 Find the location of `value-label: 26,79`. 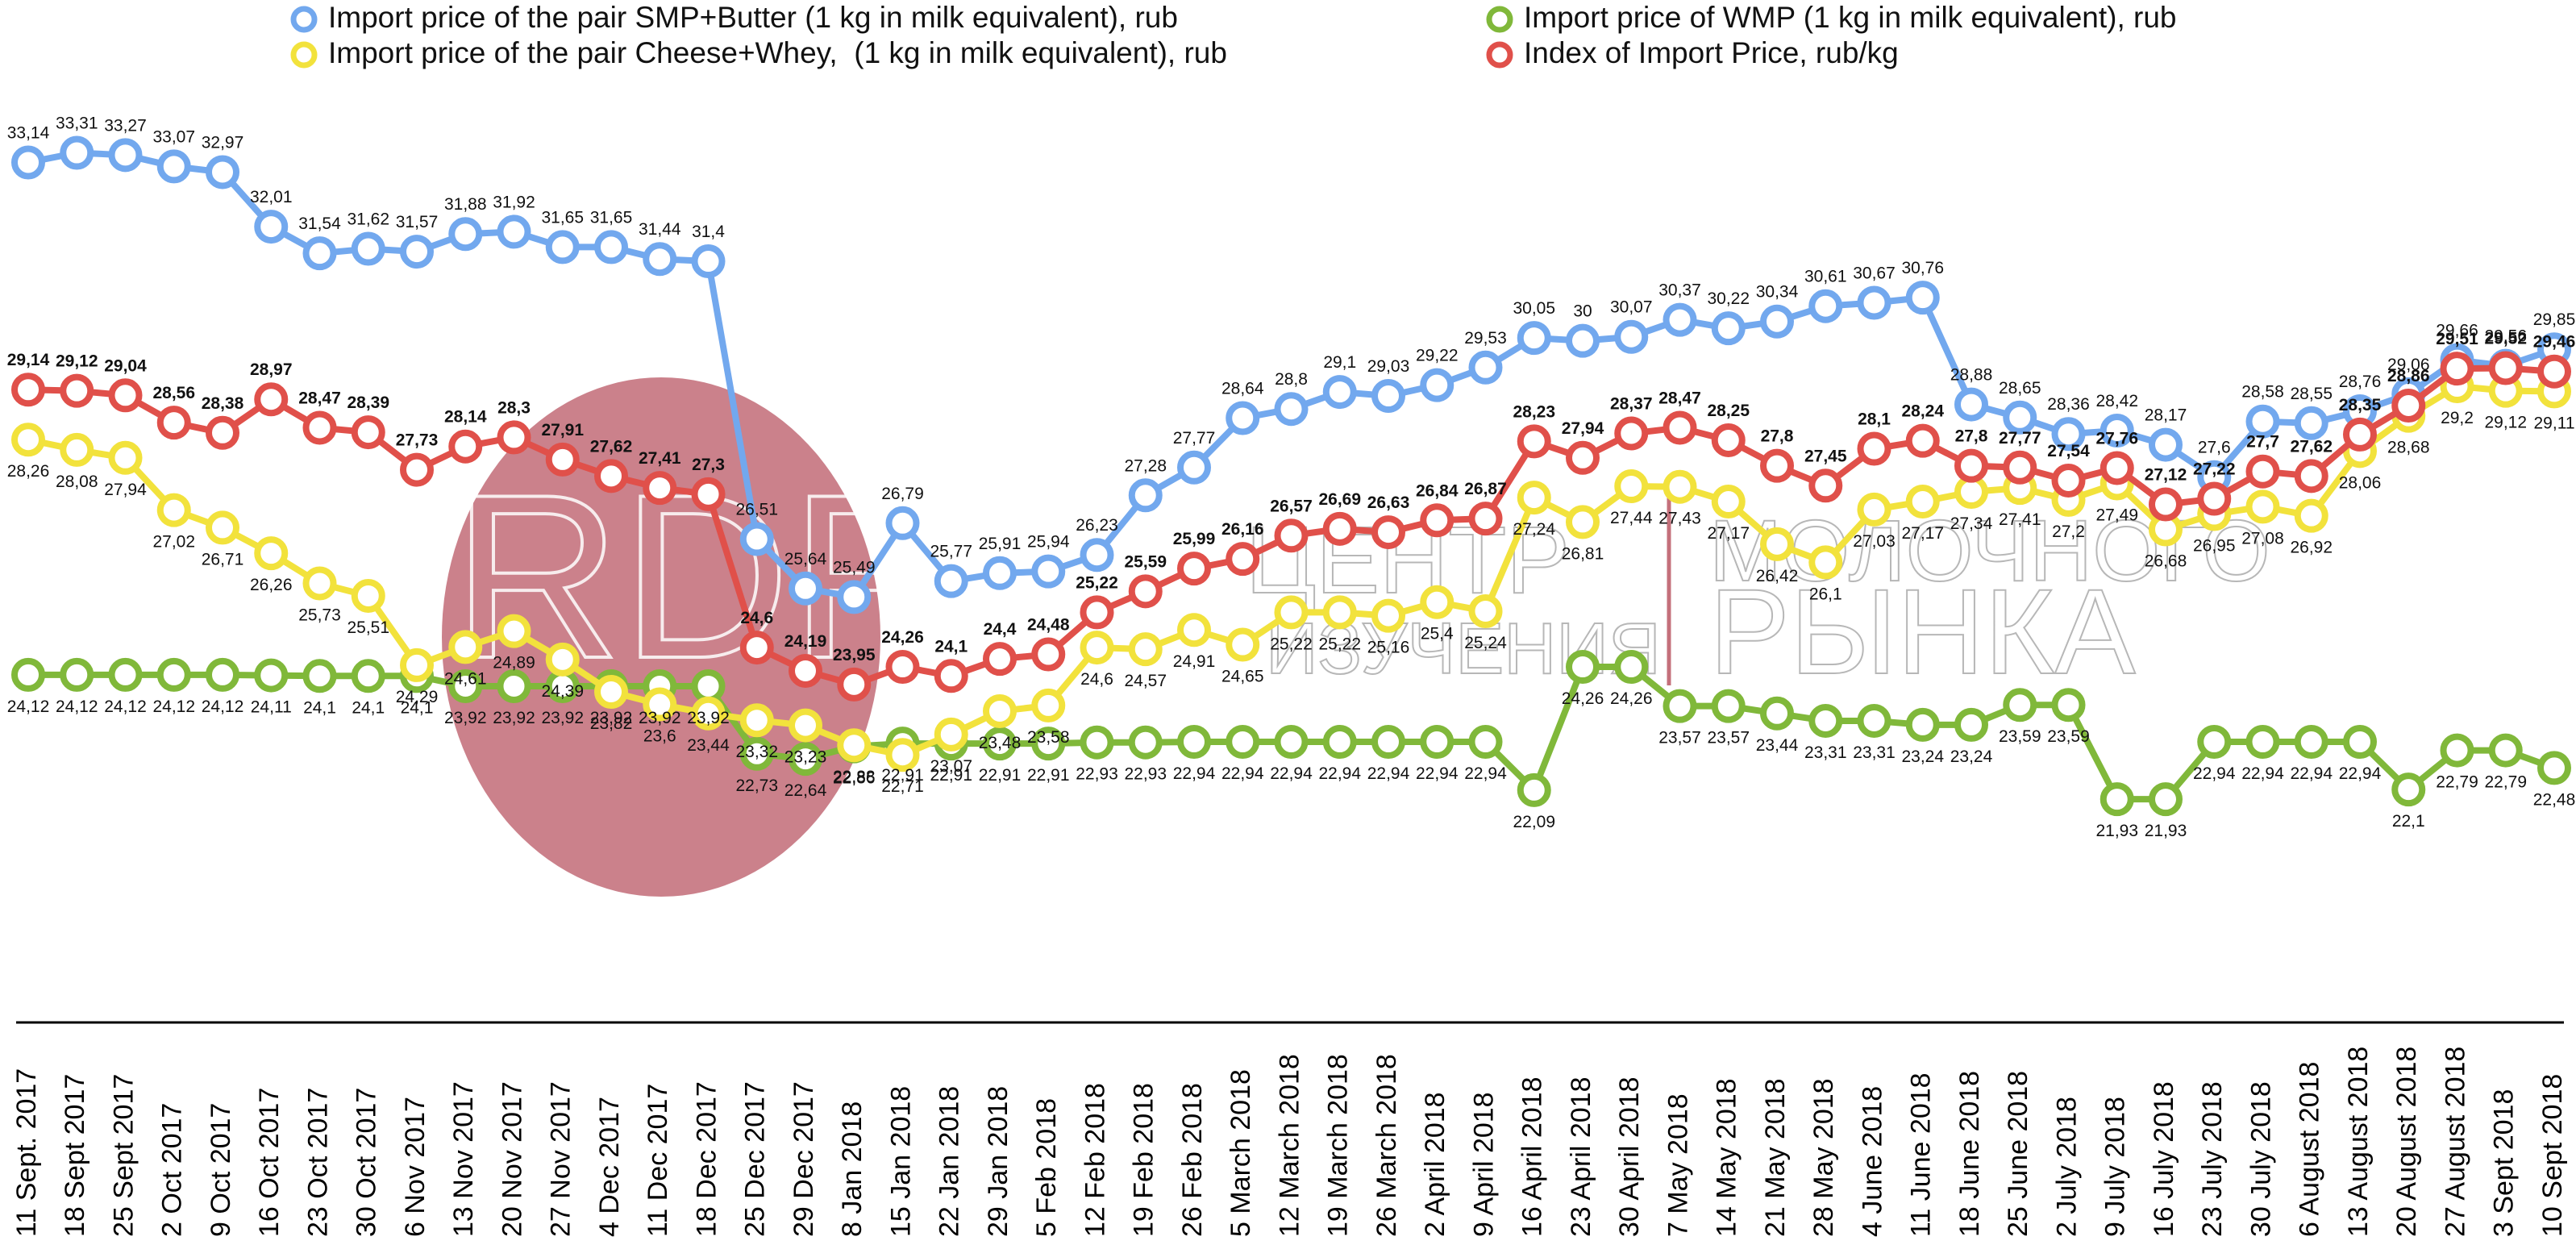

value-label: 26,79 is located at coordinates (903, 494).